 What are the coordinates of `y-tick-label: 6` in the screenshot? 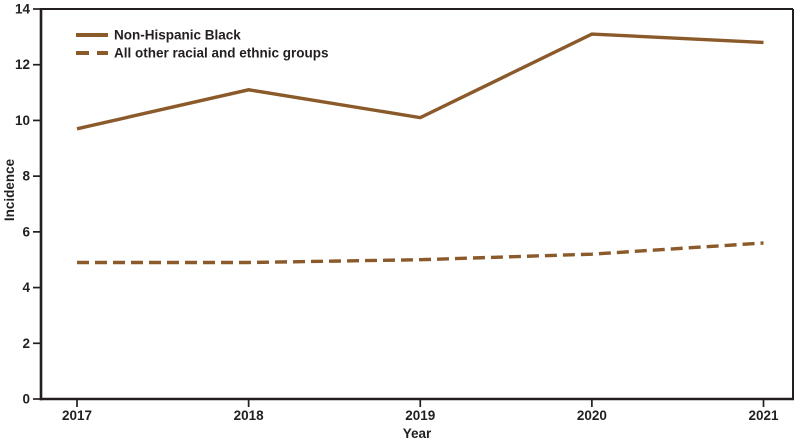 It's located at (26, 231).